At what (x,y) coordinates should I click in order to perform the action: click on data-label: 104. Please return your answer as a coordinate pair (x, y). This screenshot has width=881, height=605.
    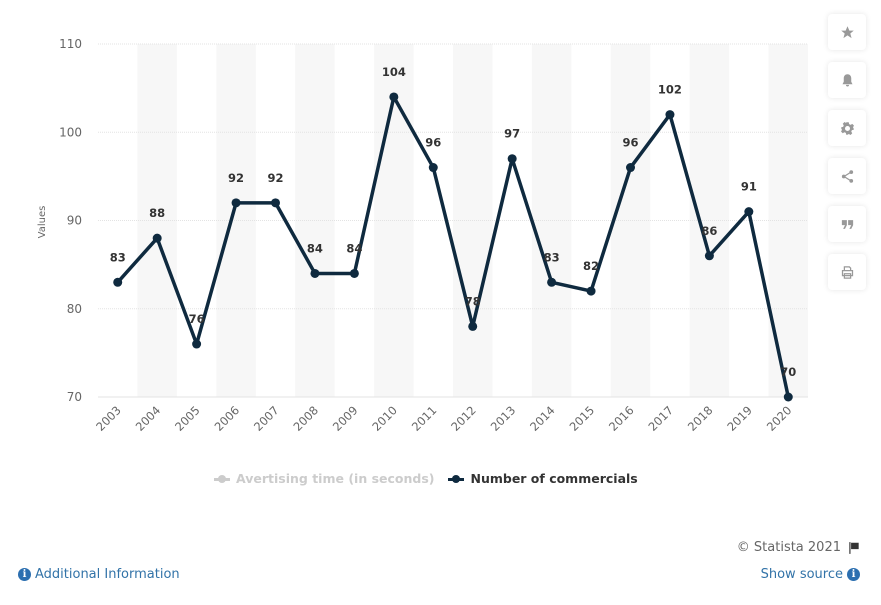
    Looking at the image, I should click on (394, 72).